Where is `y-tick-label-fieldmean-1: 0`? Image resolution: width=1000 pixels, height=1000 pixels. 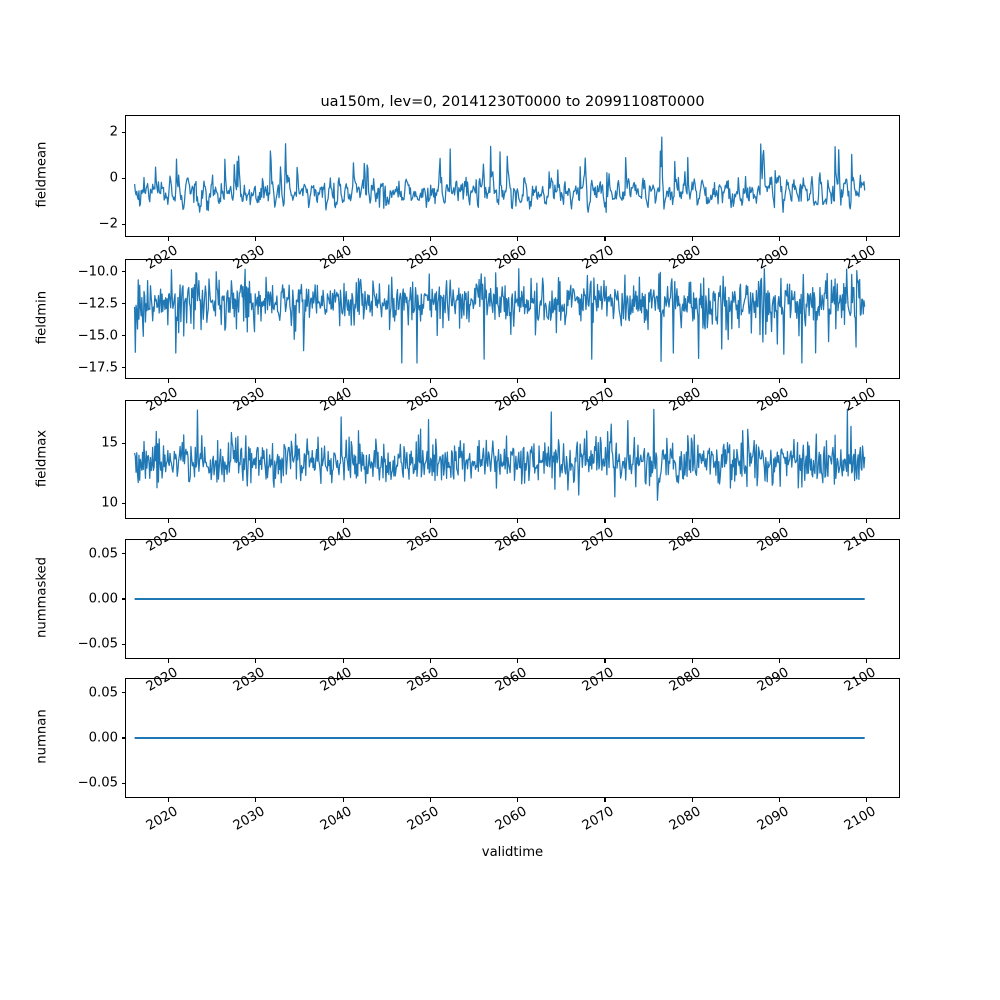
y-tick-label-fieldmean-1: 0 is located at coordinates (113, 178).